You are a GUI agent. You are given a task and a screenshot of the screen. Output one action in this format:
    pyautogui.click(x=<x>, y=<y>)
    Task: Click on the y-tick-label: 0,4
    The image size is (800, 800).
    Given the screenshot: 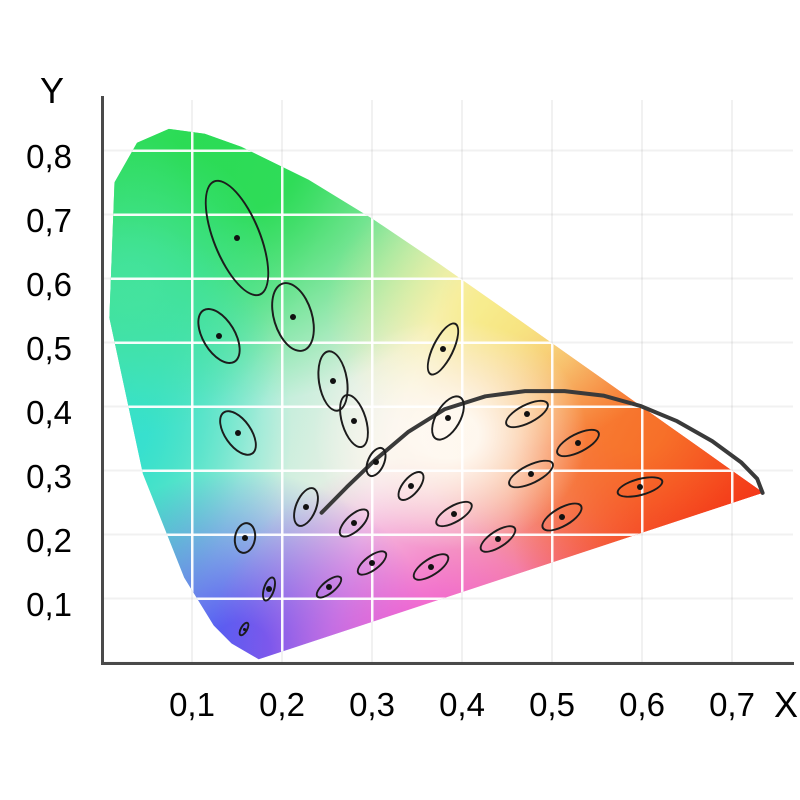 What is the action you would take?
    pyautogui.click(x=49, y=412)
    